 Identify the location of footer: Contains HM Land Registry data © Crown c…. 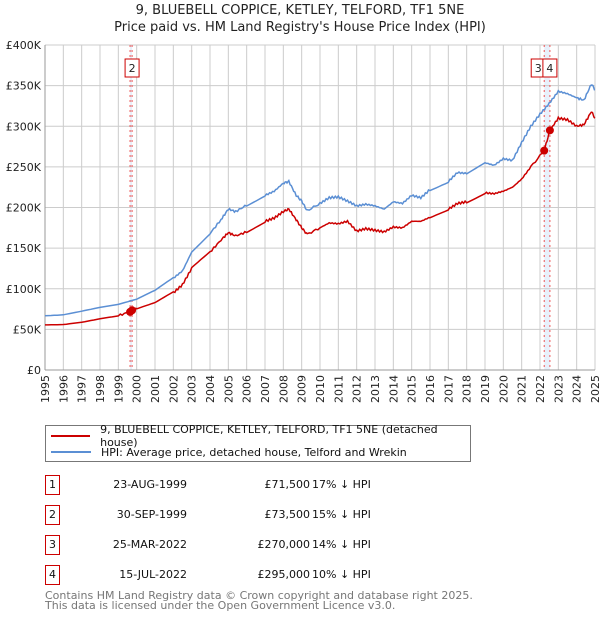
(259, 600).